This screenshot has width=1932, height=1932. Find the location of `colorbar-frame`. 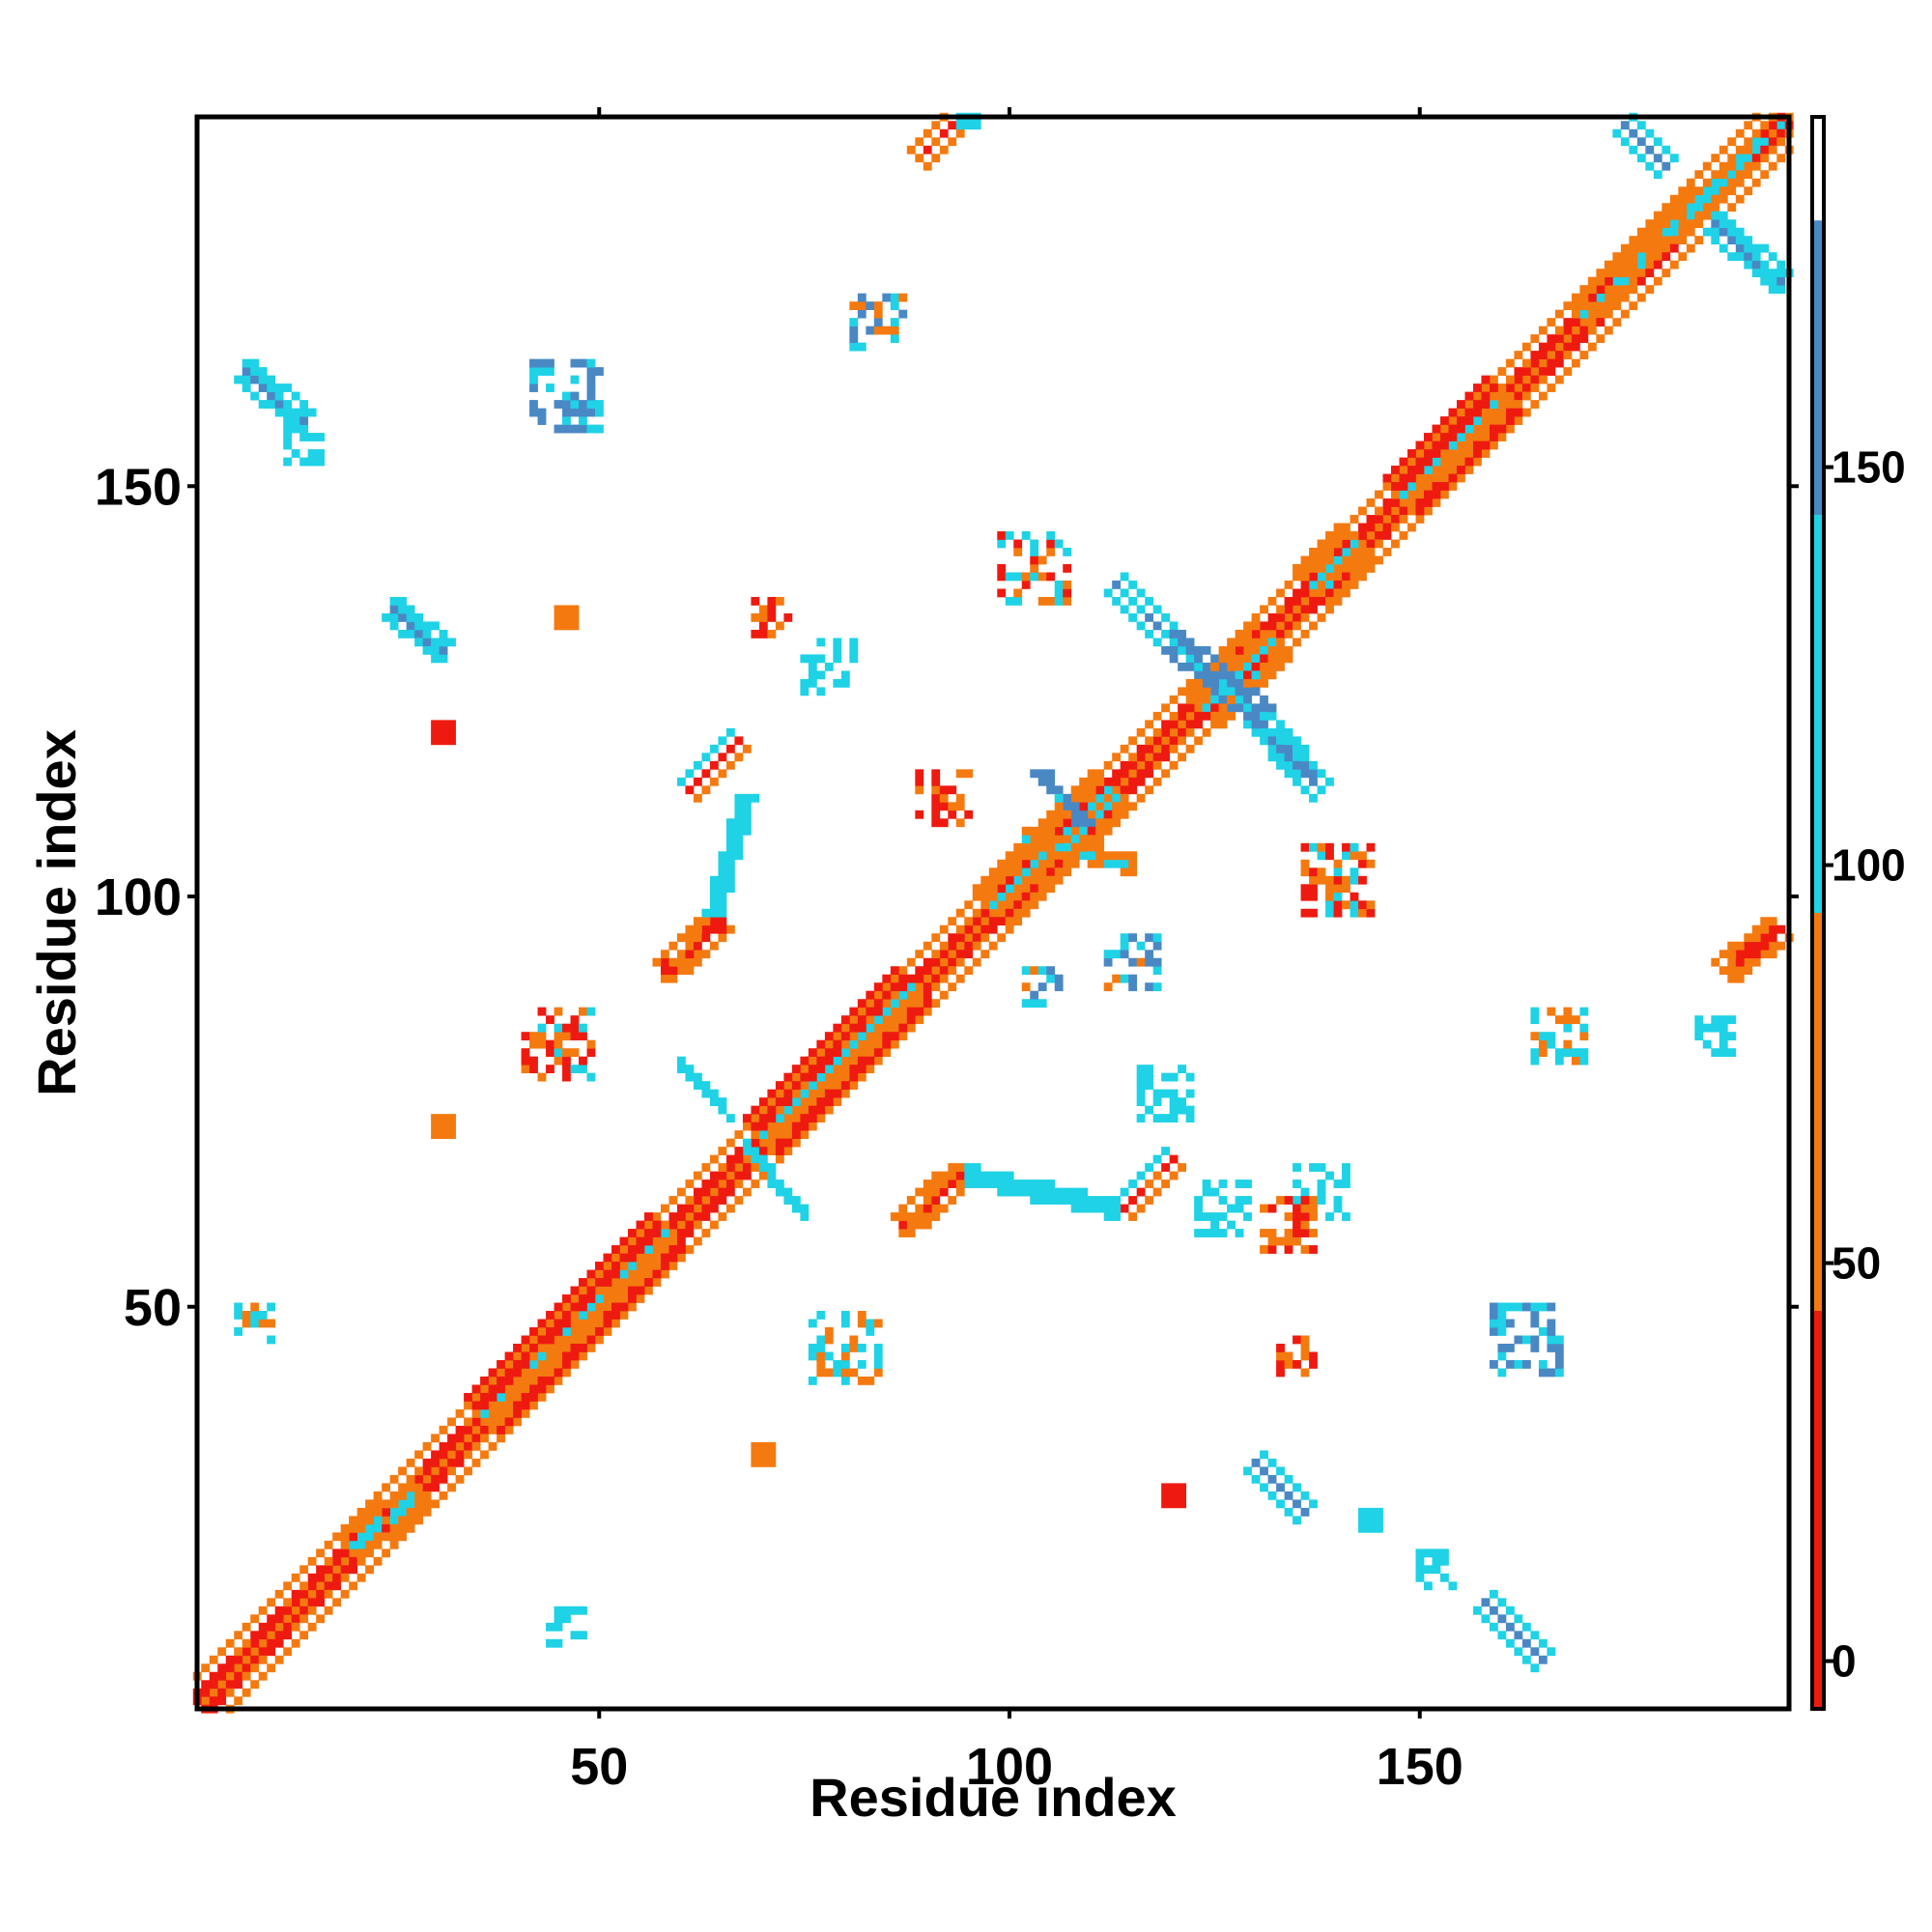

colorbar-frame is located at coordinates (1818, 913).